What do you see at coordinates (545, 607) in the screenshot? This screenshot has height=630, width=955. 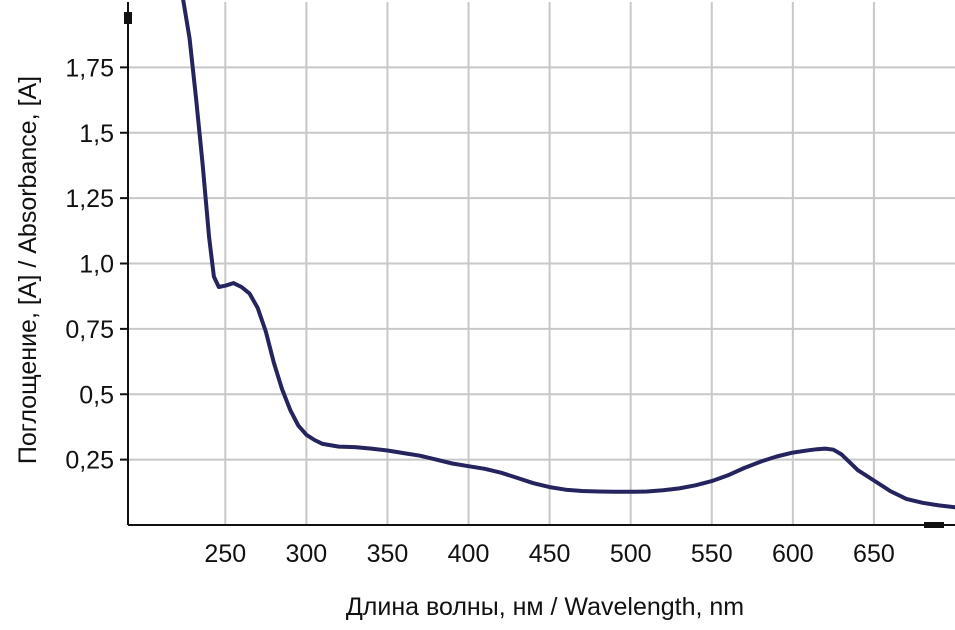 I see `x-axis-label: Длина волны, нм / Wavelength, nm` at bounding box center [545, 607].